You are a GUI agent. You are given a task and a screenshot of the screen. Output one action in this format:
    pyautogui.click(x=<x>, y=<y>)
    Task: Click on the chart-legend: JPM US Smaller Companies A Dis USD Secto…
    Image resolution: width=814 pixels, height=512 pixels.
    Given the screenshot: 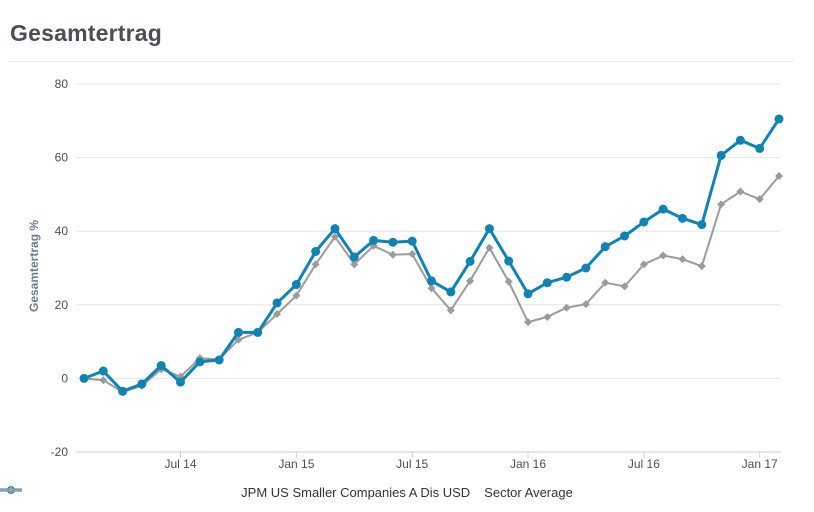 What is the action you would take?
    pyautogui.click(x=407, y=492)
    